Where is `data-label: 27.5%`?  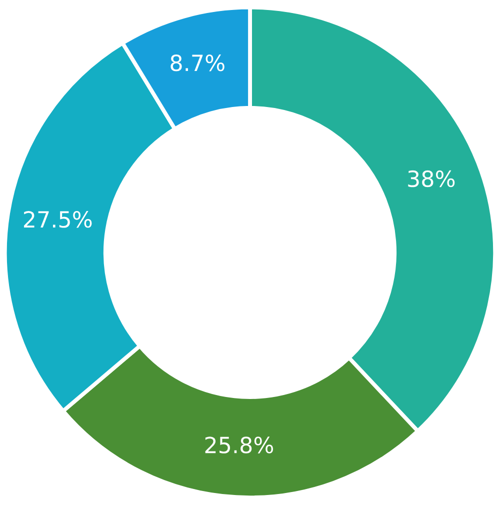
data-label: 27.5% is located at coordinates (58, 219).